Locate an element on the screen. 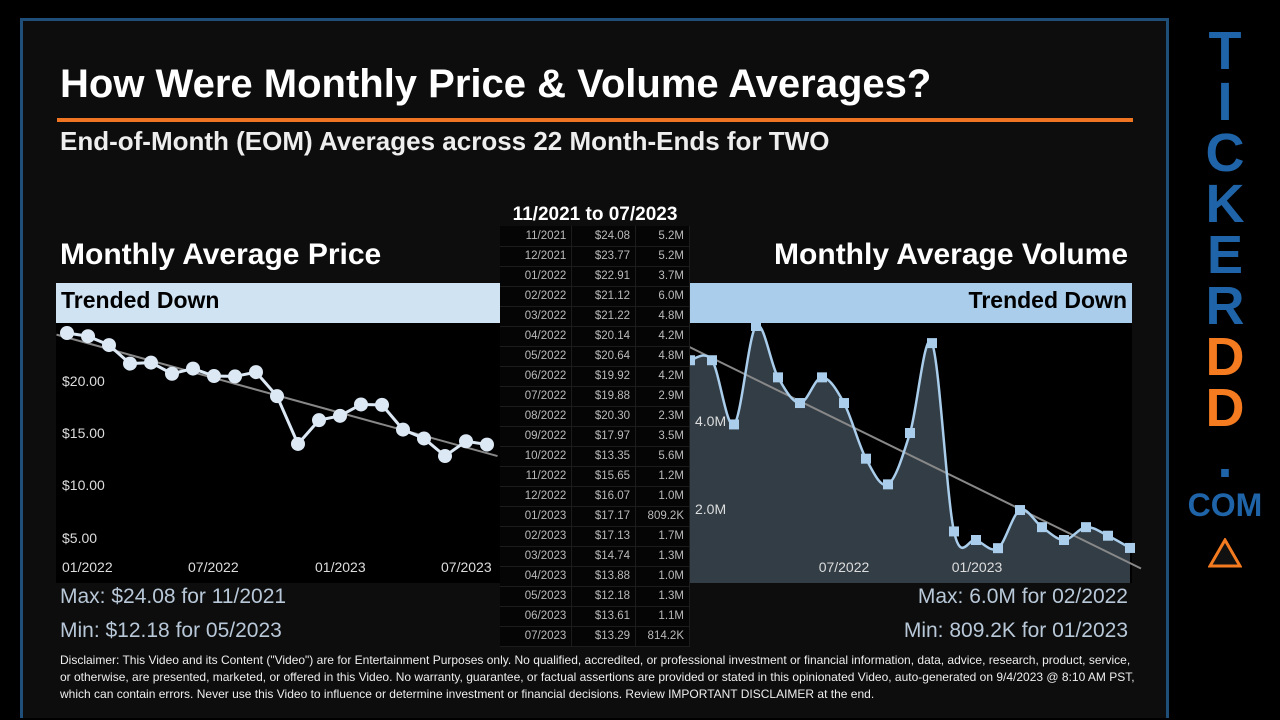  price-cell: $13.35 is located at coordinates (604, 456).